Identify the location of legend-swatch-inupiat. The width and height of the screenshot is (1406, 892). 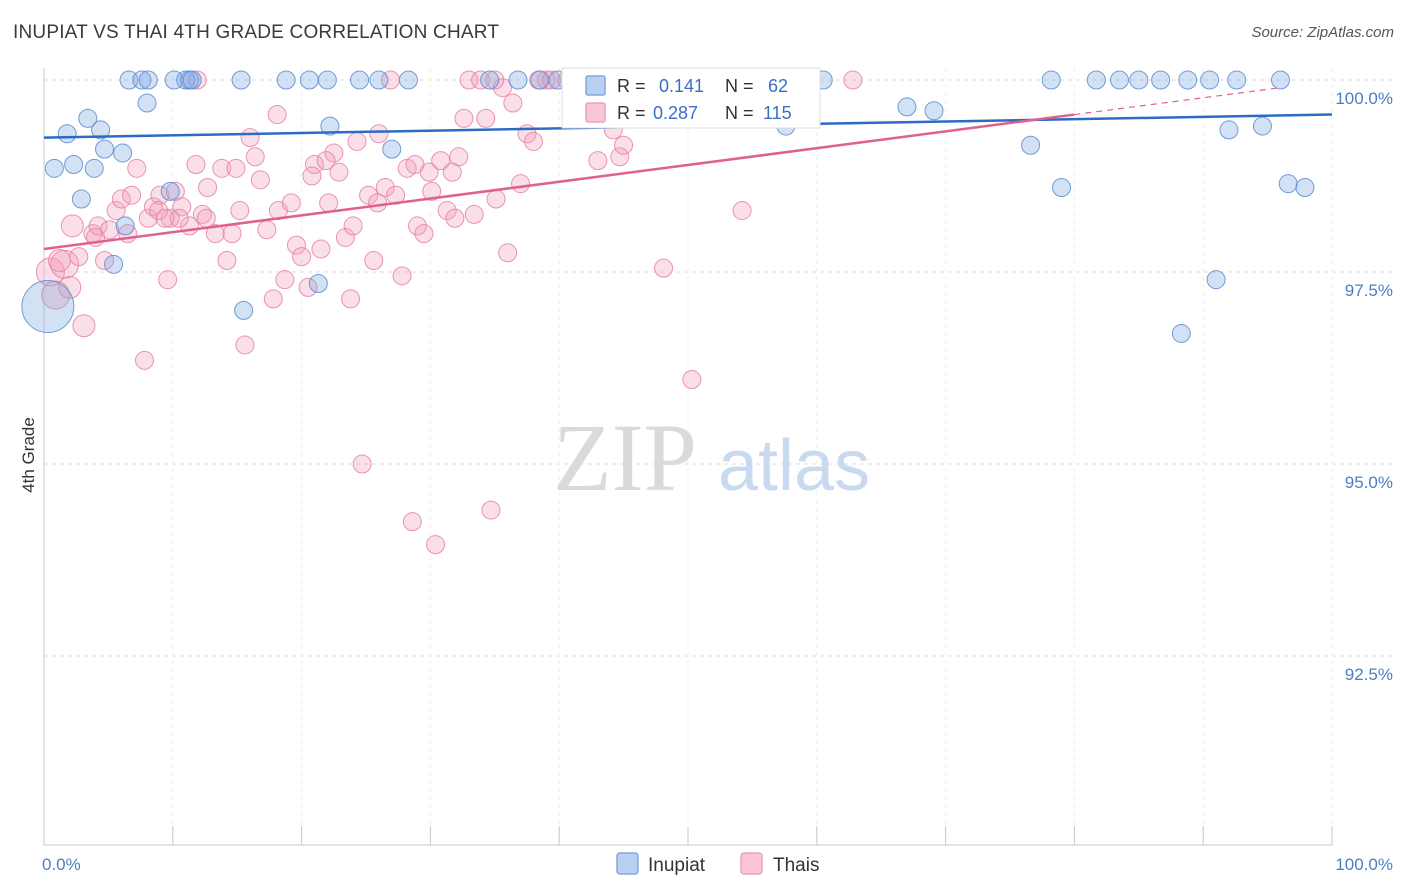
(595, 85).